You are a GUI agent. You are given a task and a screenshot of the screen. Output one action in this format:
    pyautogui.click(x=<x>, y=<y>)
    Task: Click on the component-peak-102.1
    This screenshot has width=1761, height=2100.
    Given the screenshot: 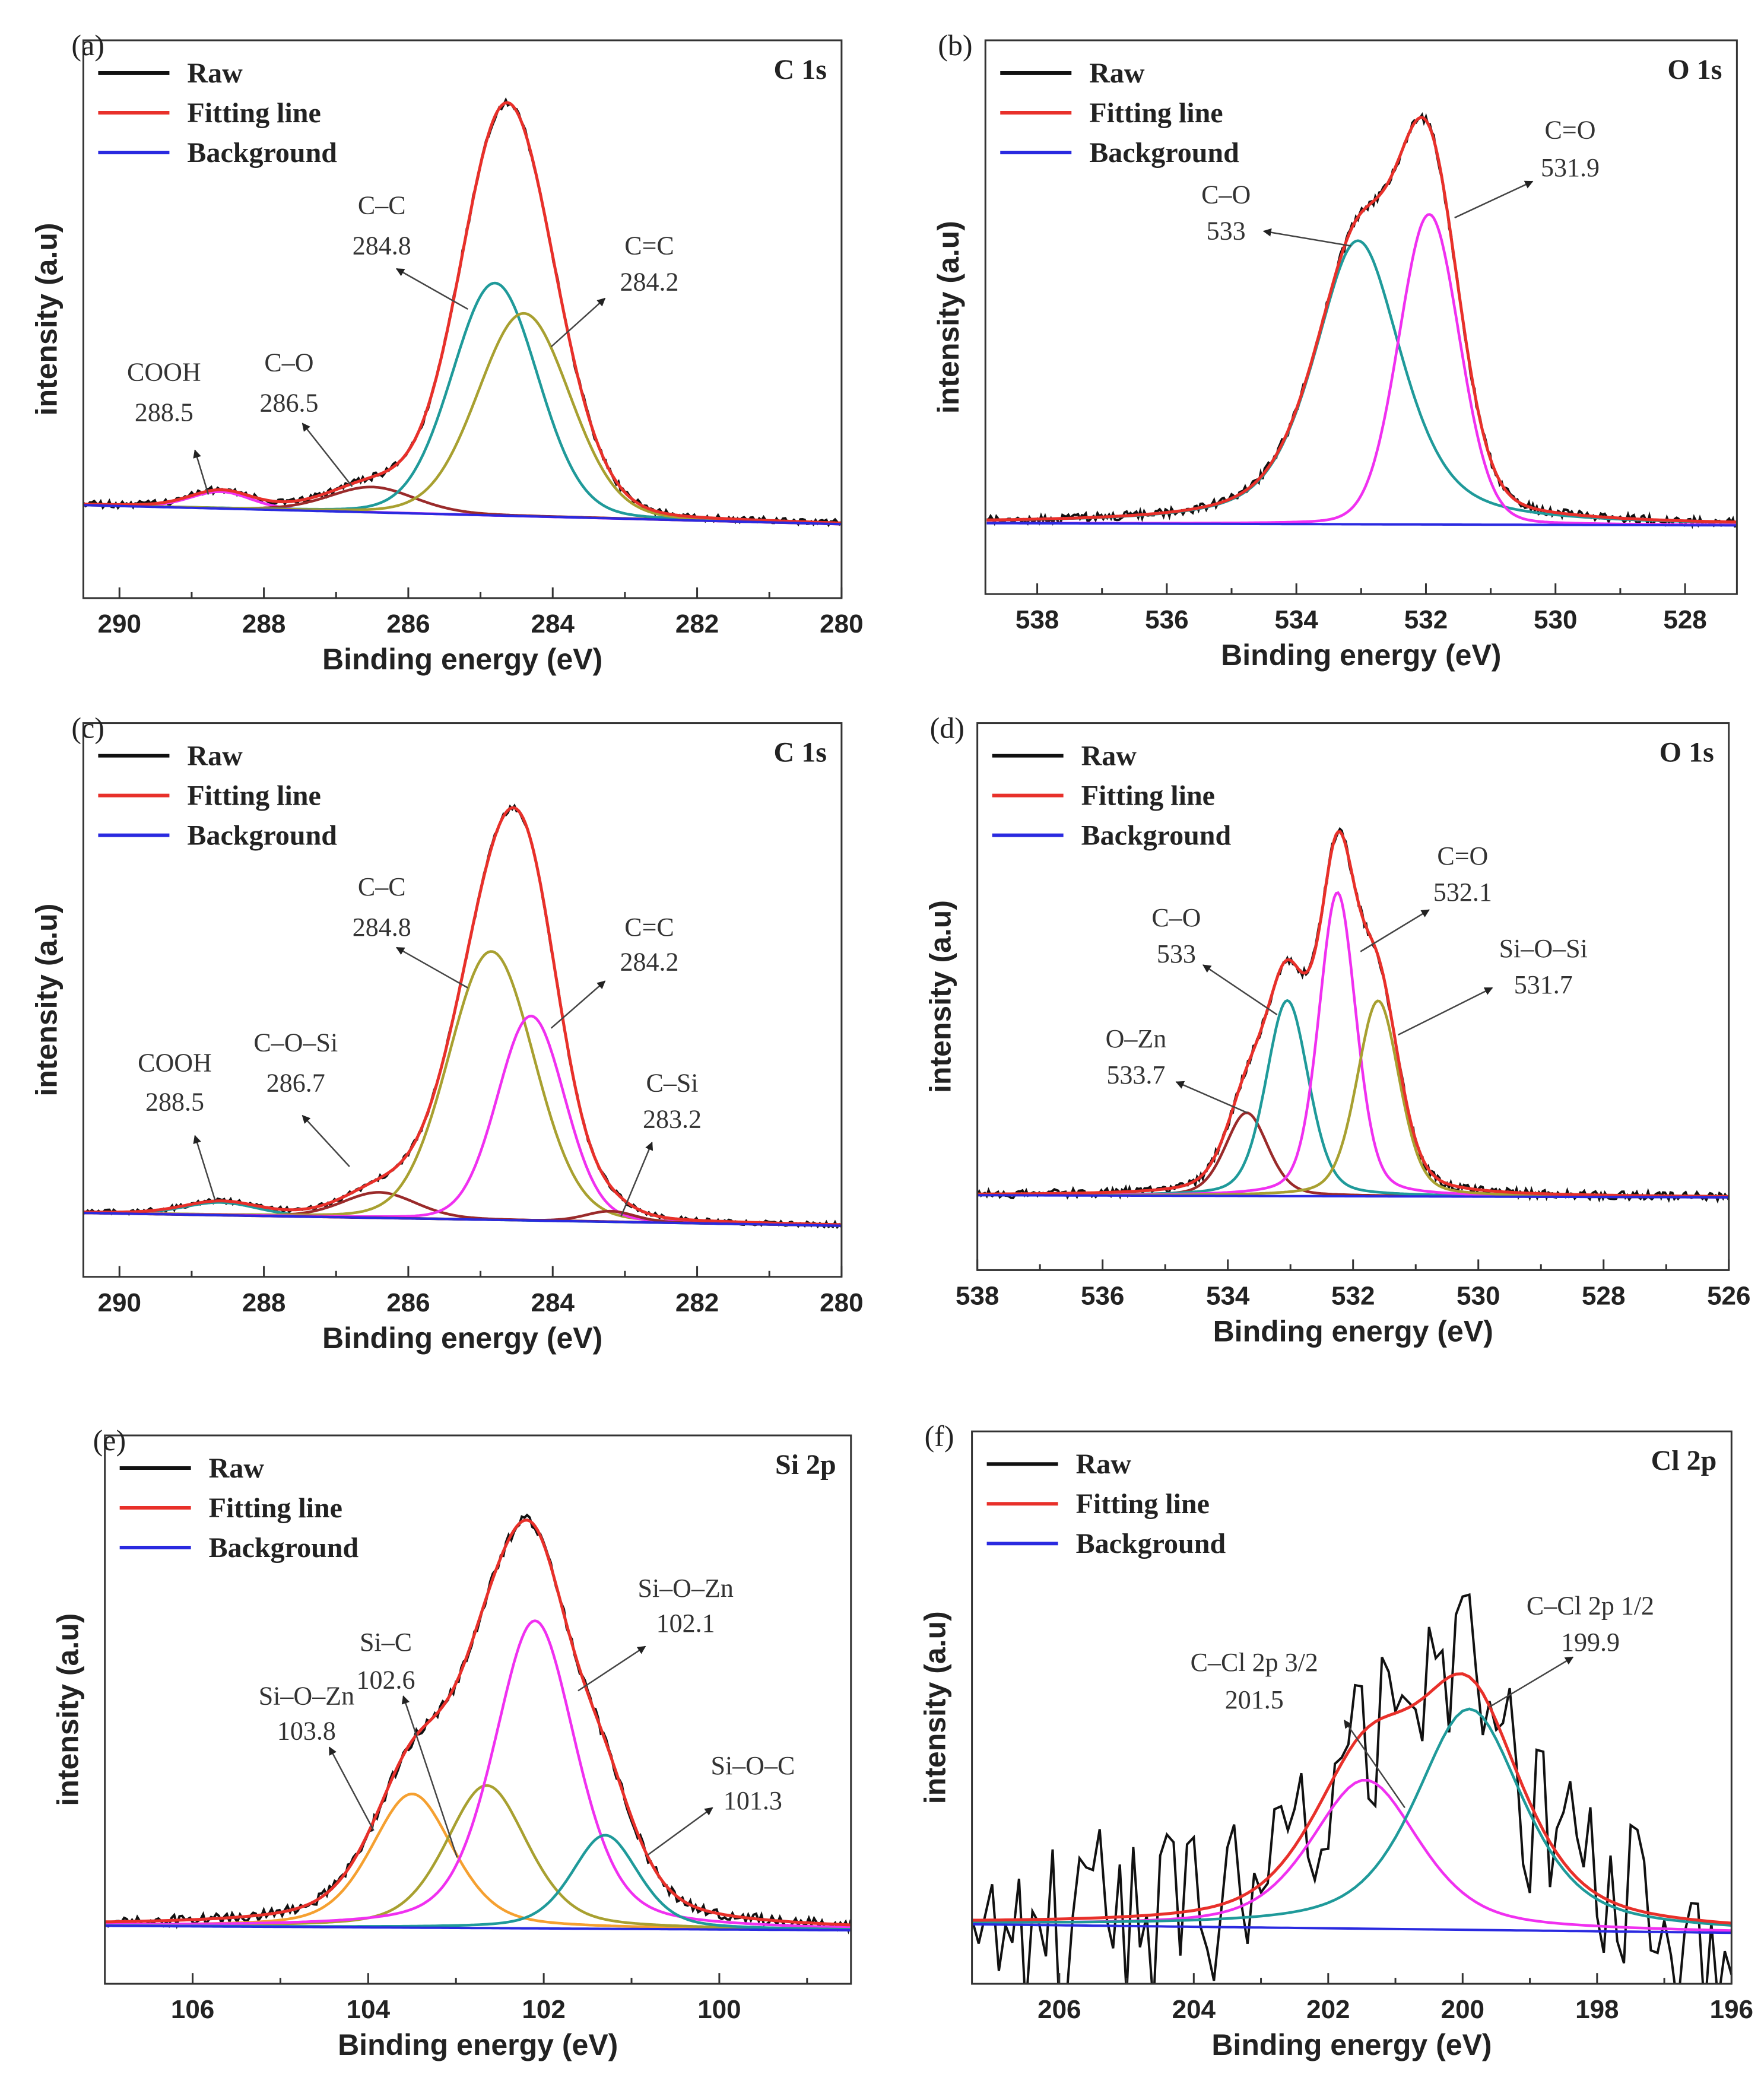 What is the action you would take?
    pyautogui.click(x=478, y=1774)
    